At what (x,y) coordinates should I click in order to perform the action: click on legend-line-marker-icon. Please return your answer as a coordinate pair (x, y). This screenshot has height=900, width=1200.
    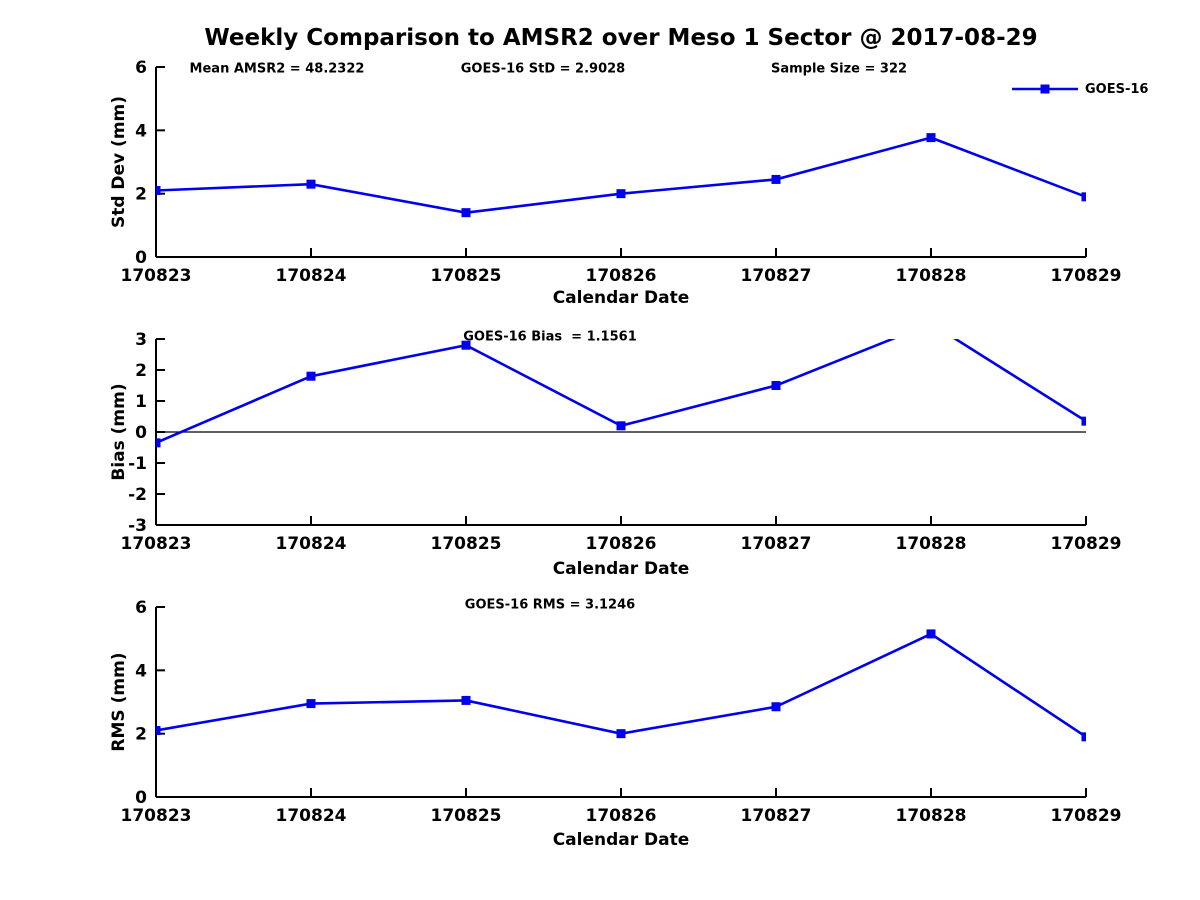
    Looking at the image, I should click on (1045, 89).